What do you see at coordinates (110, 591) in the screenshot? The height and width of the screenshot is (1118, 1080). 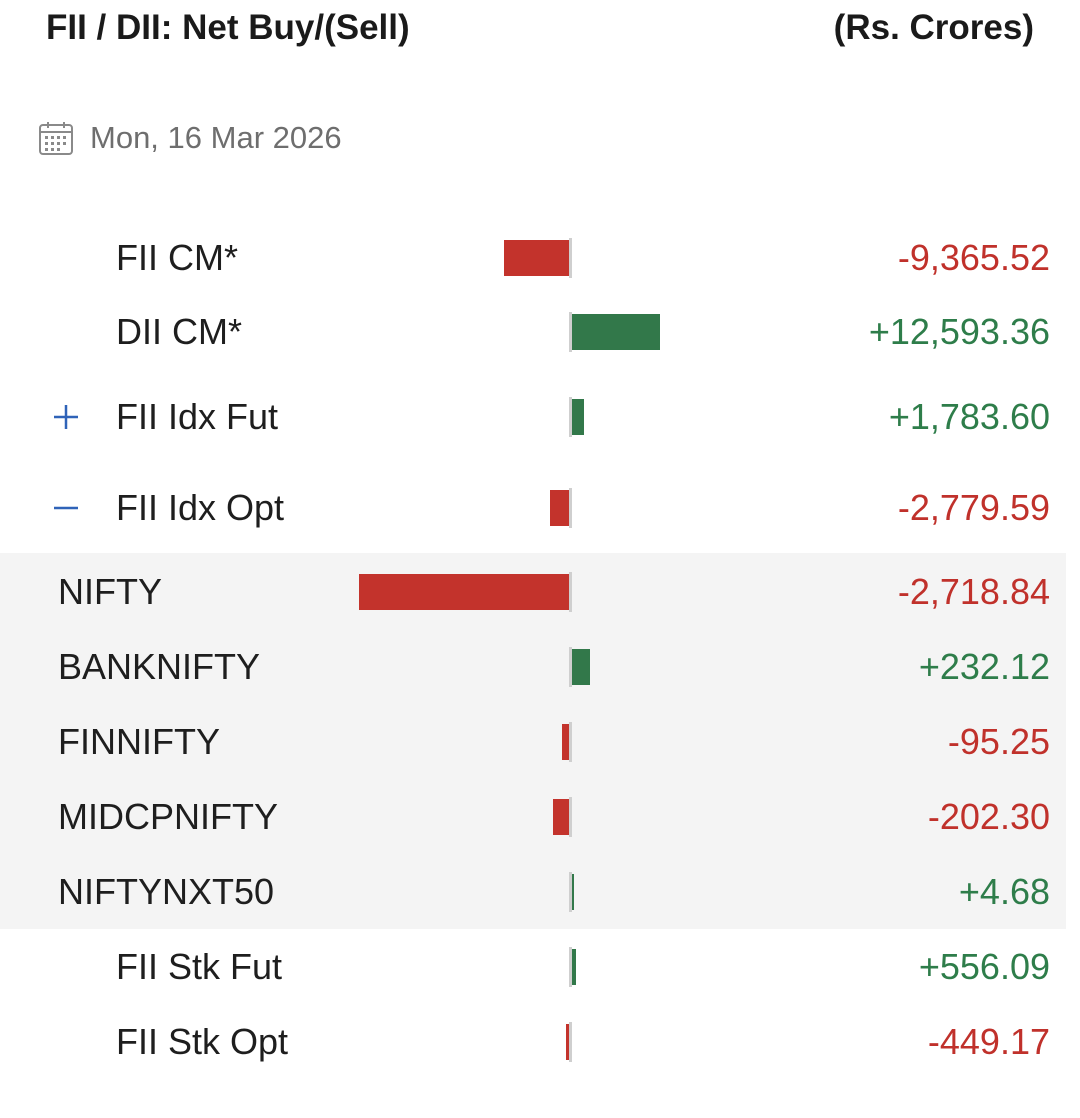 I see `row-label: NIFTY` at bounding box center [110, 591].